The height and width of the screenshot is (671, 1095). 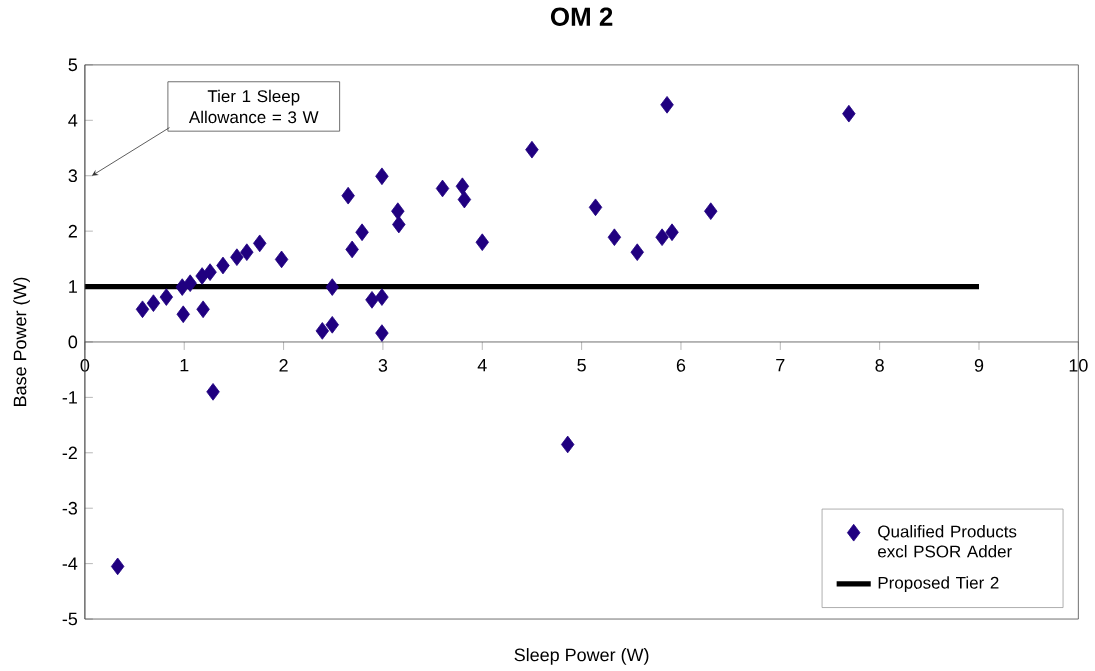 What do you see at coordinates (69, 397) in the screenshot?
I see `y-tick-label: -1` at bounding box center [69, 397].